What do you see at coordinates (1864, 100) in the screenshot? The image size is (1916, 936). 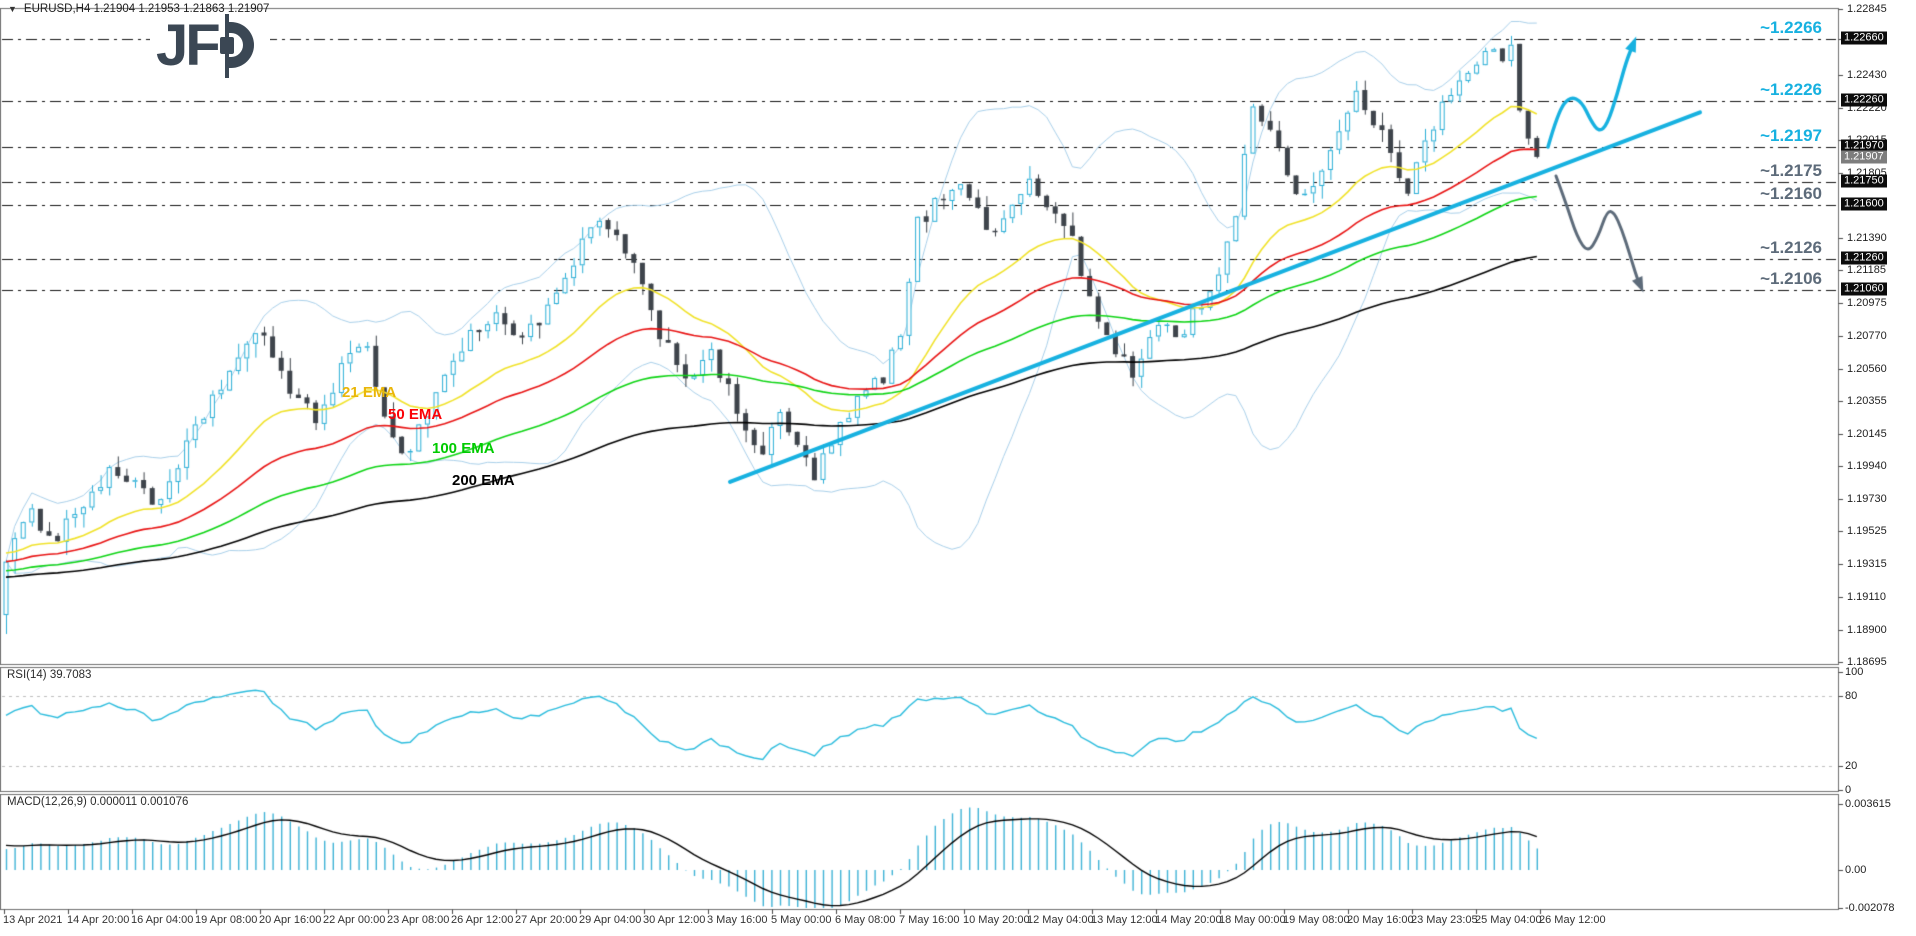 I see `price-badge-1.22260: 1.22260` at bounding box center [1864, 100].